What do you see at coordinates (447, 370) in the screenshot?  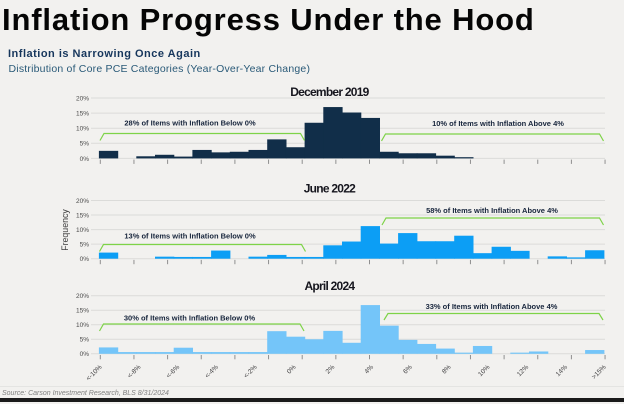 I see `svg-text: 8%` at bounding box center [447, 370].